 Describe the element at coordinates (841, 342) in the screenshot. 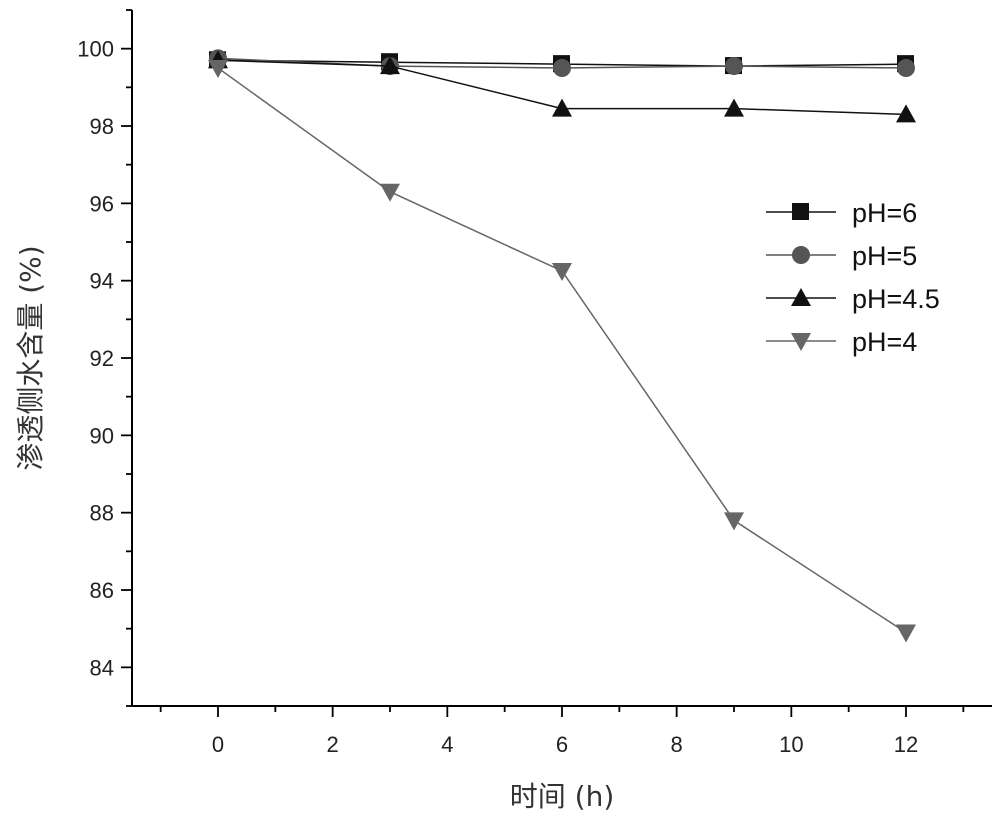

I see `legend-entry: pH=4` at that location.